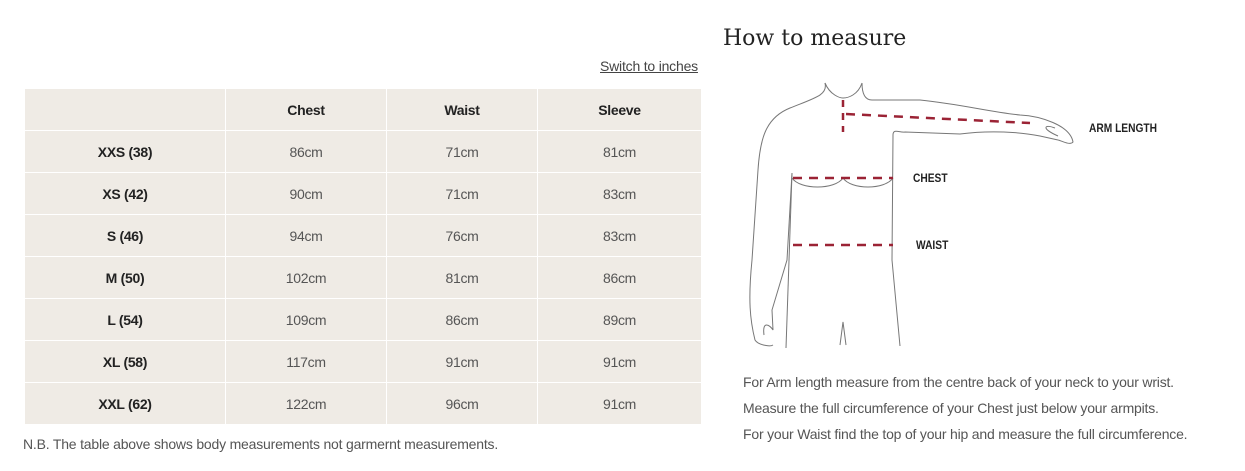  What do you see at coordinates (125, 235) in the screenshot?
I see `cell-size: S (46)` at bounding box center [125, 235].